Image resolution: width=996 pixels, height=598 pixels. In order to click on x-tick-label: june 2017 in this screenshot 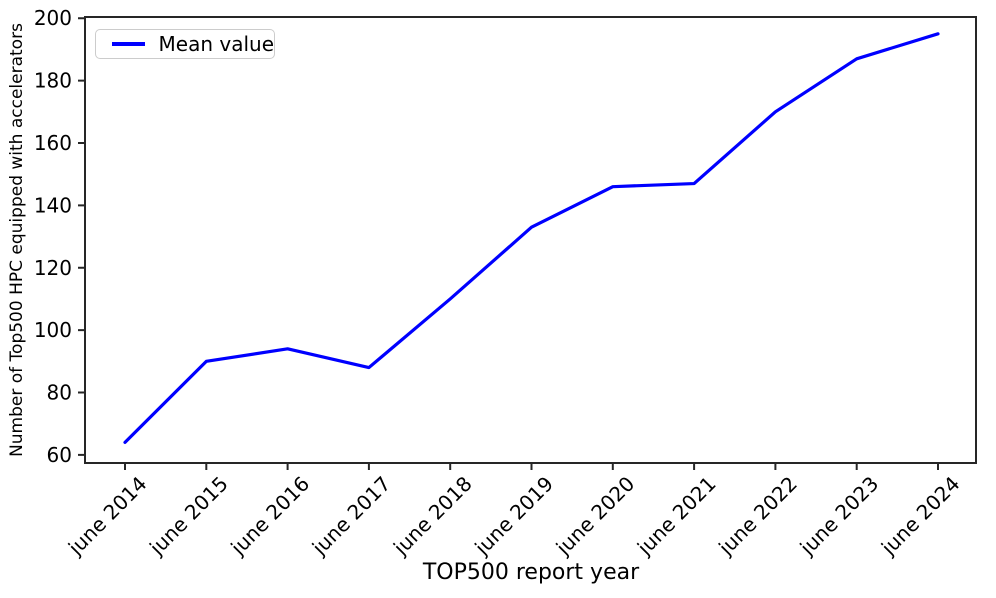, I will do `click(351, 516)`.